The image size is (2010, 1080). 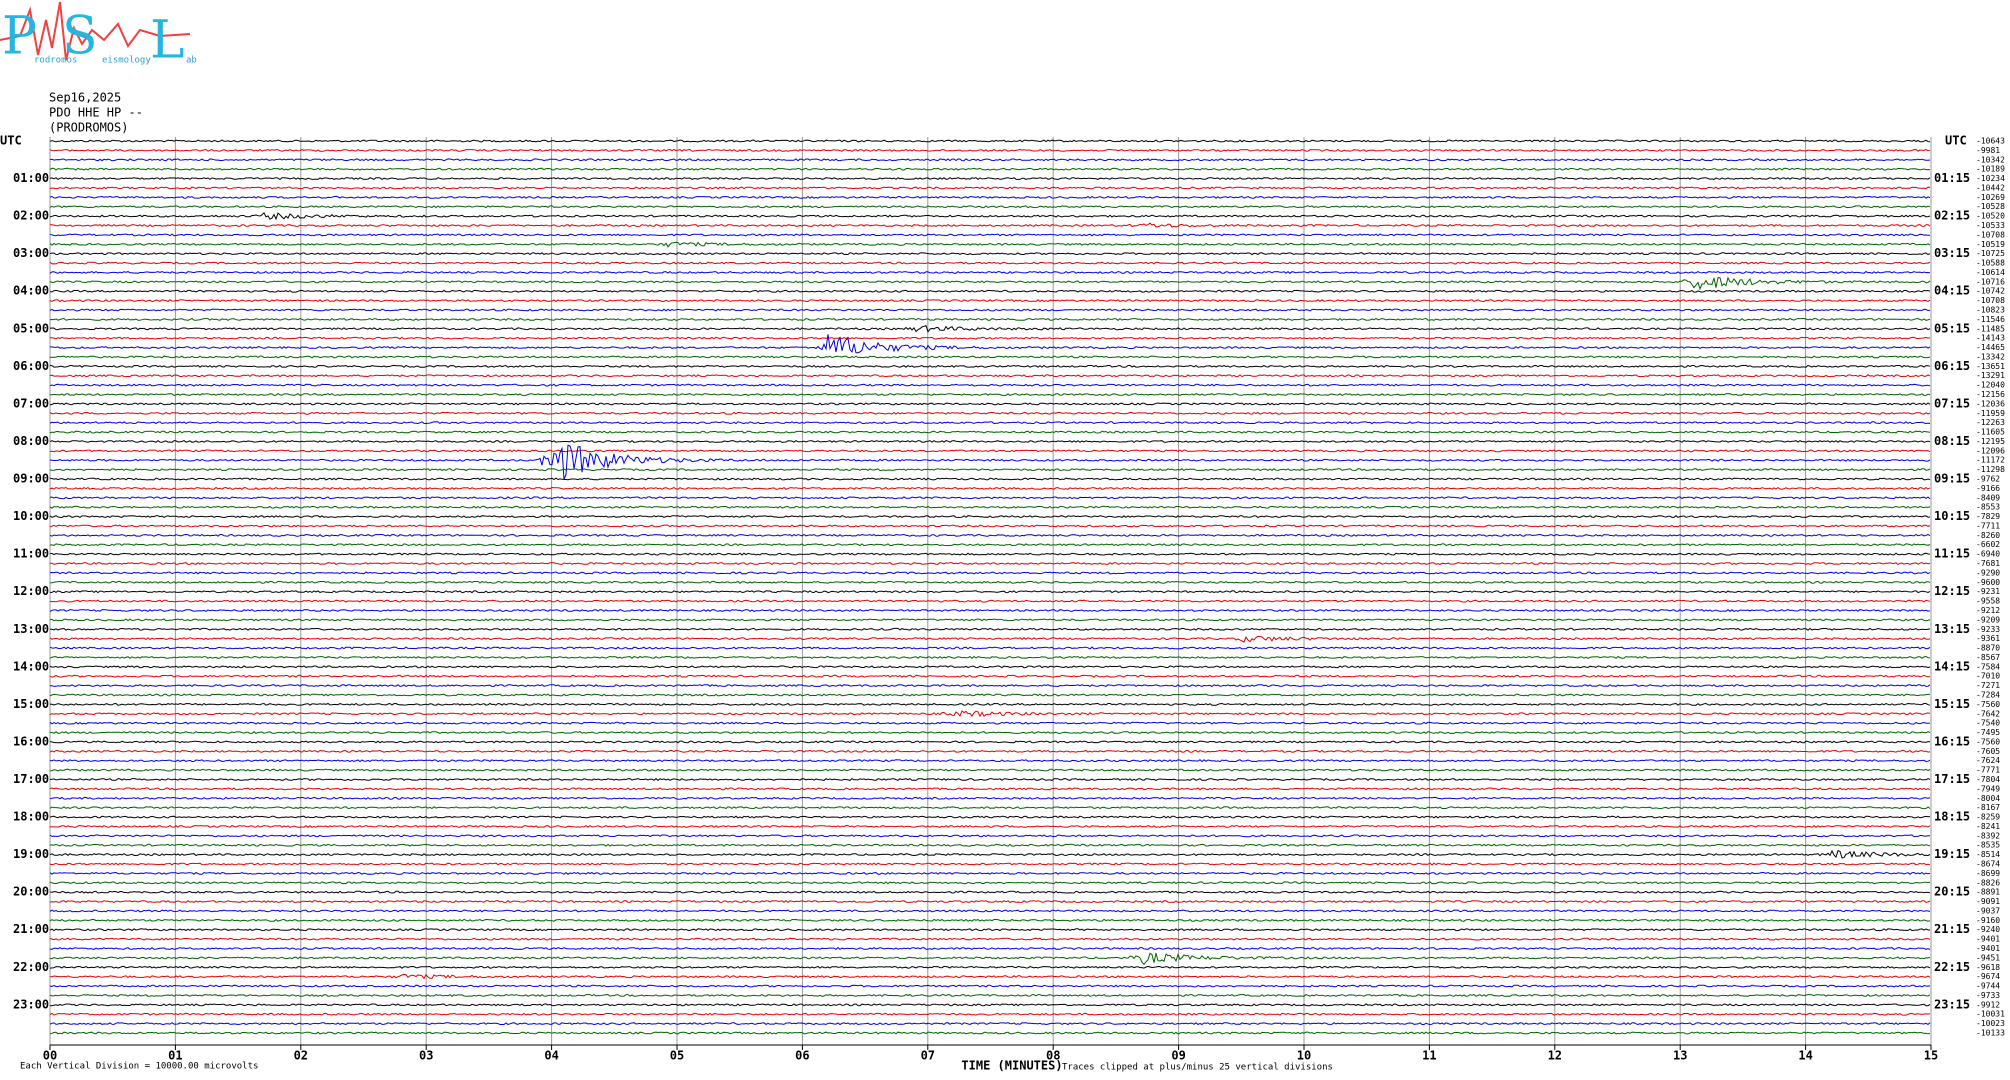 I want to click on x-tick-label: 05, so click(x=677, y=1056).